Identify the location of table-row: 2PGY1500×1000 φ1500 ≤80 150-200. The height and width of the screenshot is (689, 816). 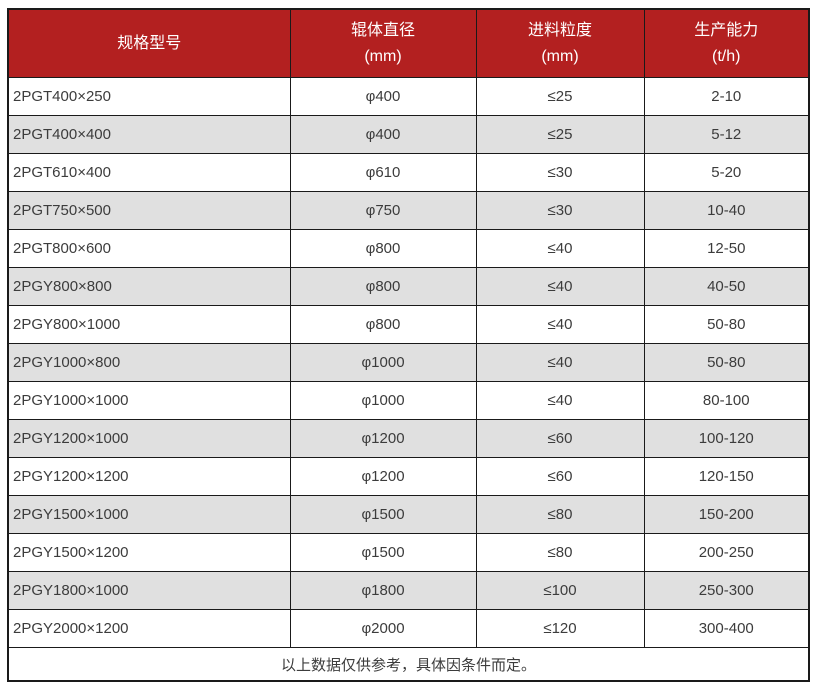
(408, 514).